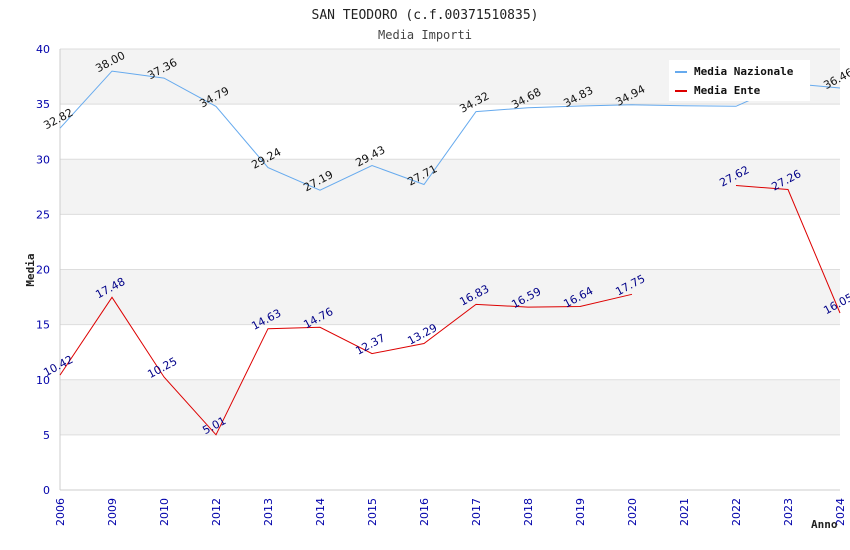 Image resolution: width=850 pixels, height=550 pixels. What do you see at coordinates (727, 90) in the screenshot?
I see `legend-label-ente: Media Ente` at bounding box center [727, 90].